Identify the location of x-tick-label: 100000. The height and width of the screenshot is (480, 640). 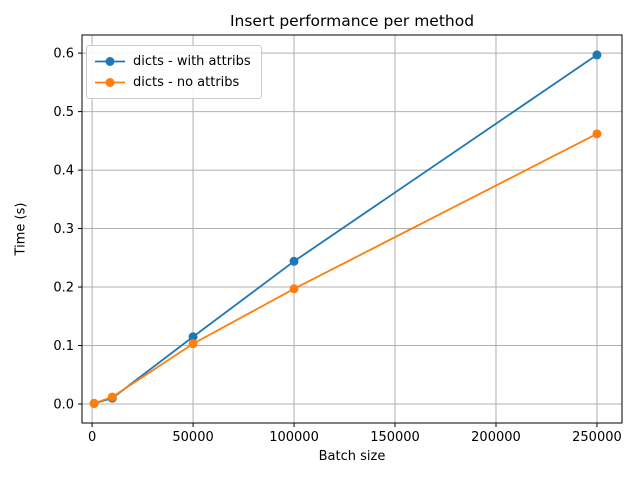
(294, 437).